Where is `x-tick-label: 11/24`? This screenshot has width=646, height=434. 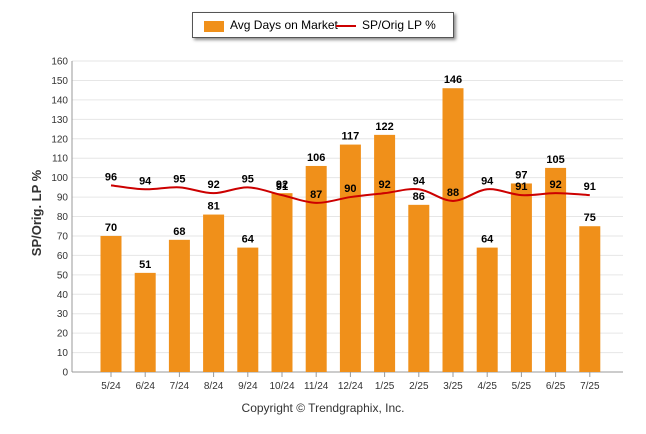
x-tick-label: 11/24 is located at coordinates (316, 386).